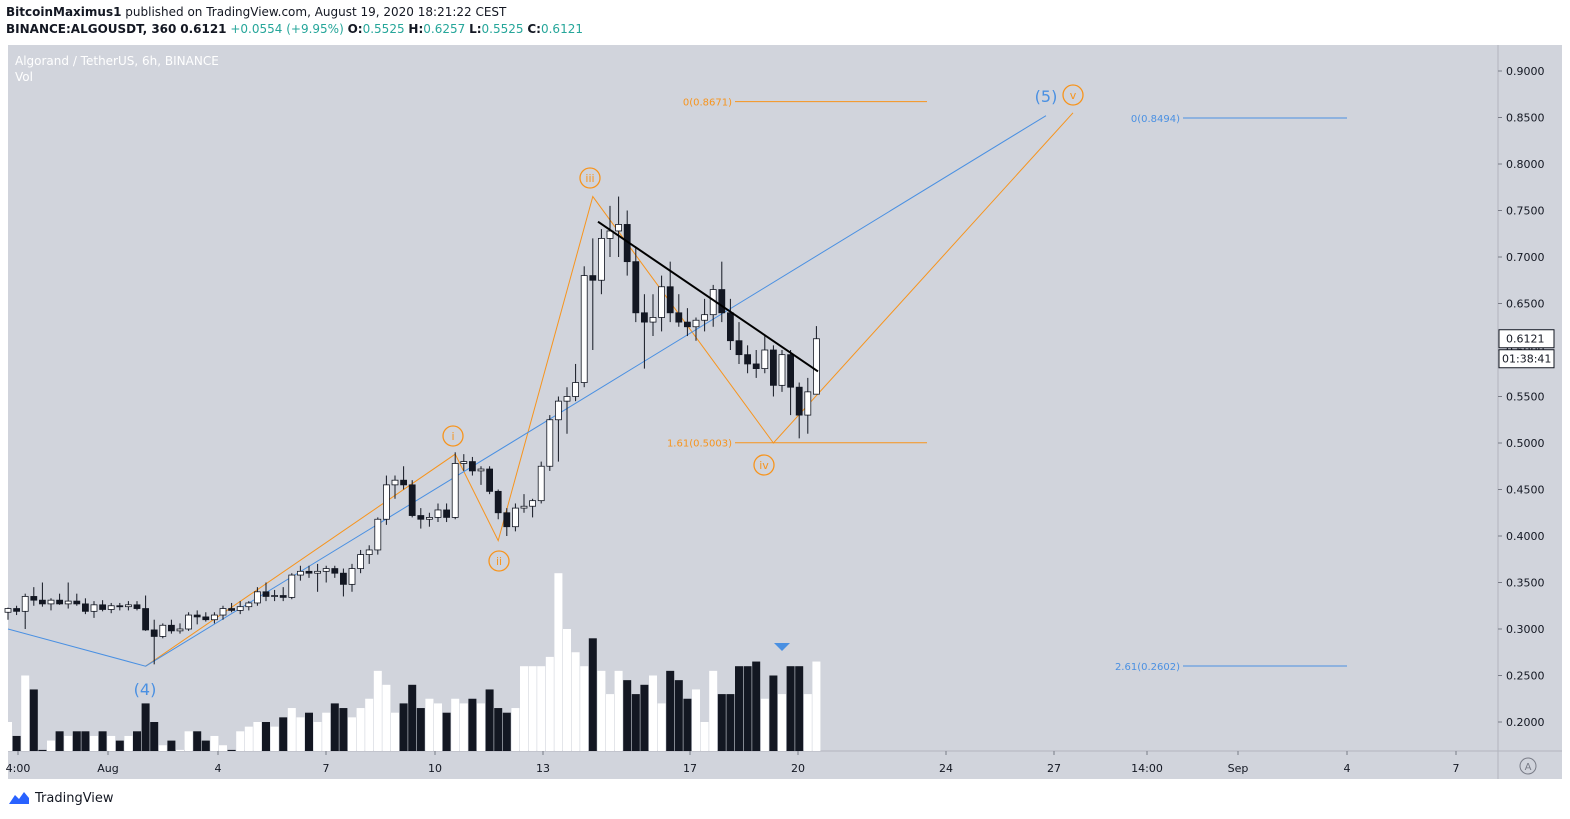 This screenshot has height=819, width=1570. What do you see at coordinates (590, 178) in the screenshot?
I see `wave-label-circle` at bounding box center [590, 178].